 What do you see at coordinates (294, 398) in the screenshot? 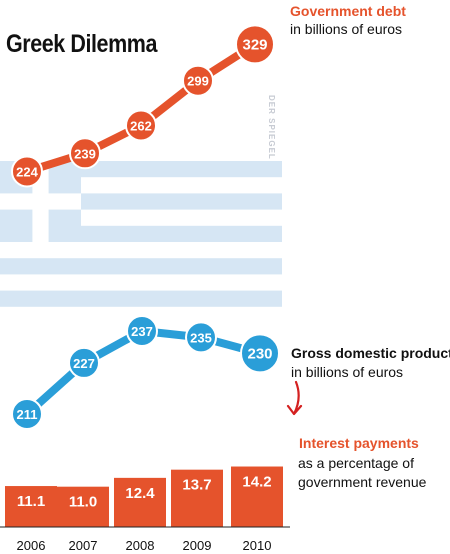
I see `down-arrow-icon` at bounding box center [294, 398].